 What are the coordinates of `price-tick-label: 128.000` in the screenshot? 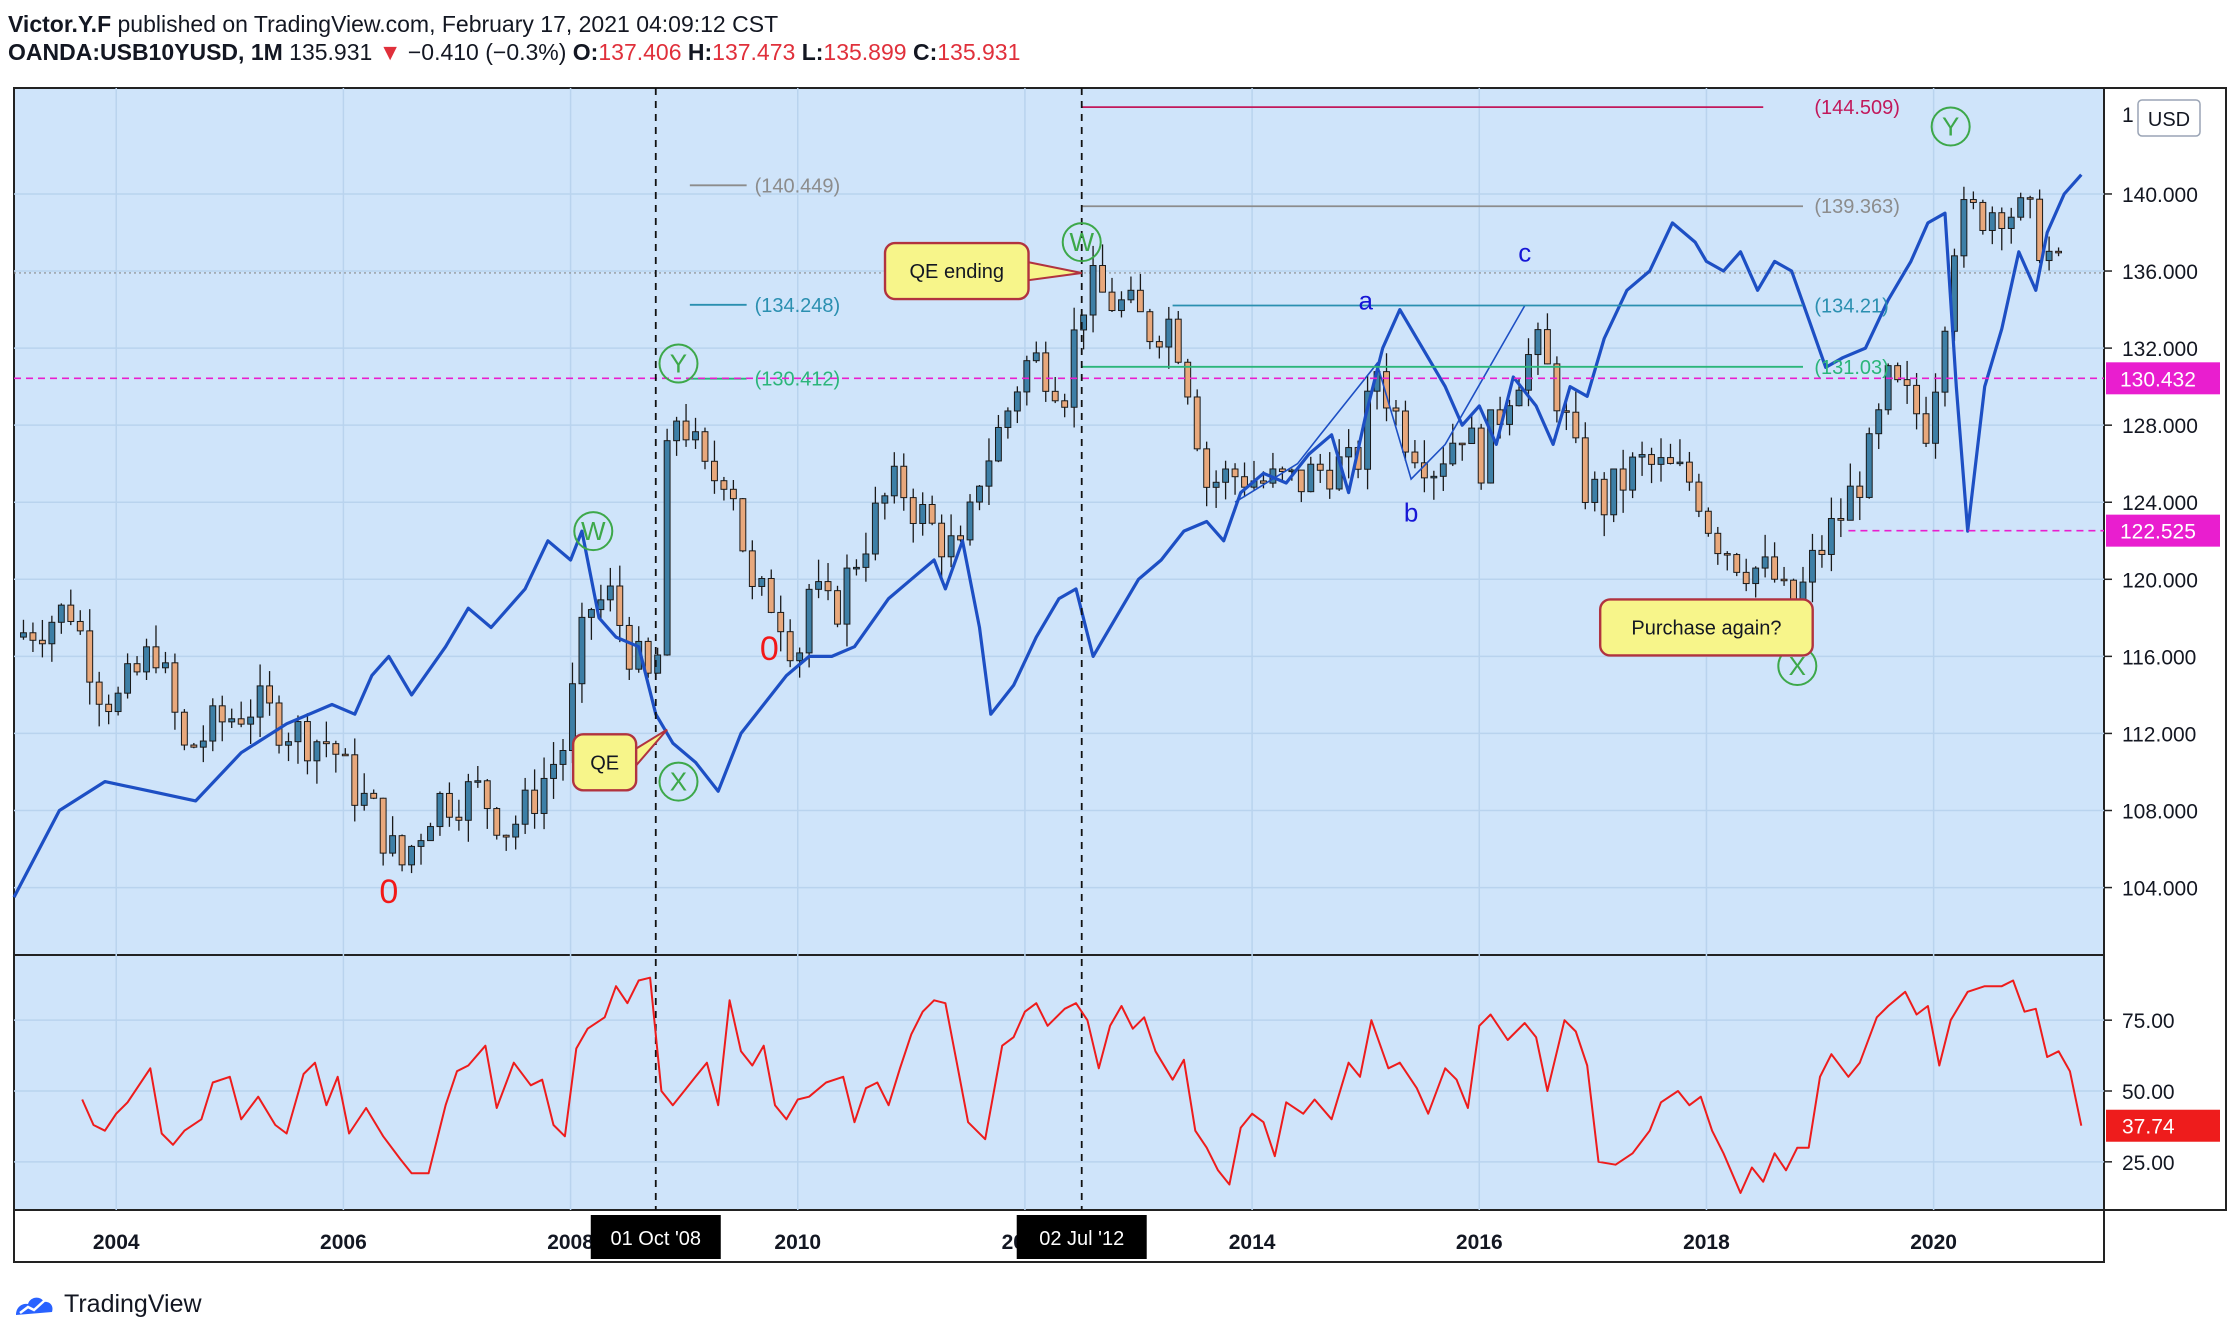 It's located at (2160, 426).